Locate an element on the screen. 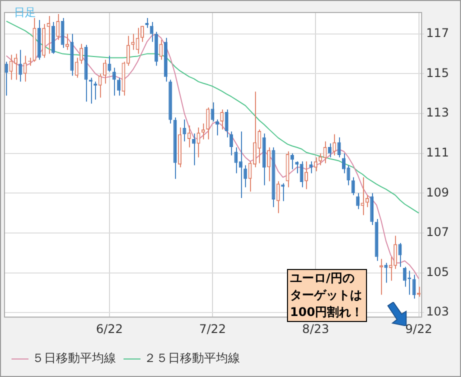 This screenshot has height=377, width=461. legend-label: ２５日移動平均線 is located at coordinates (192, 358).